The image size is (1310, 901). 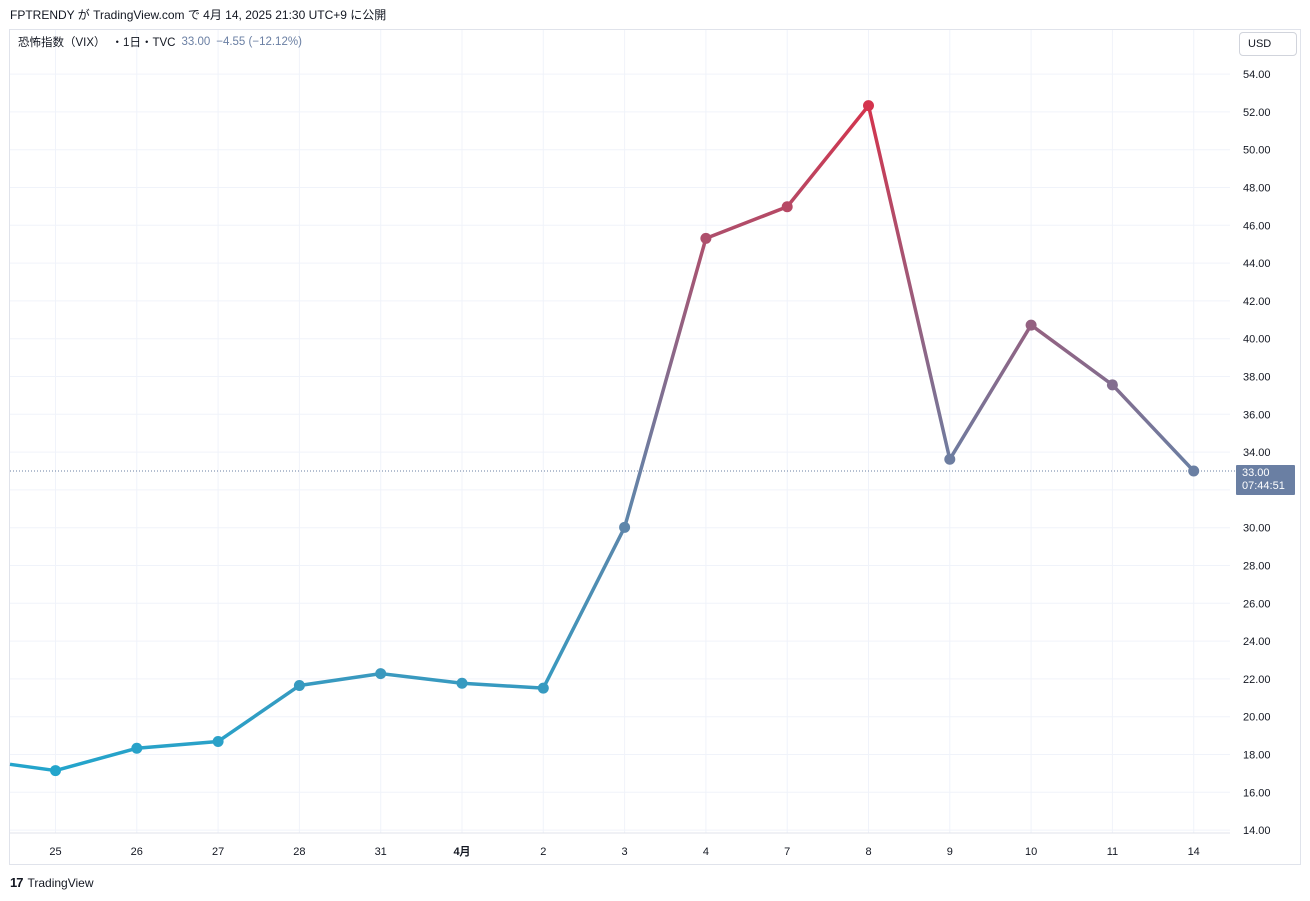 I want to click on legend-symbol: 恐怖指数（VIX）, so click(x=62, y=43).